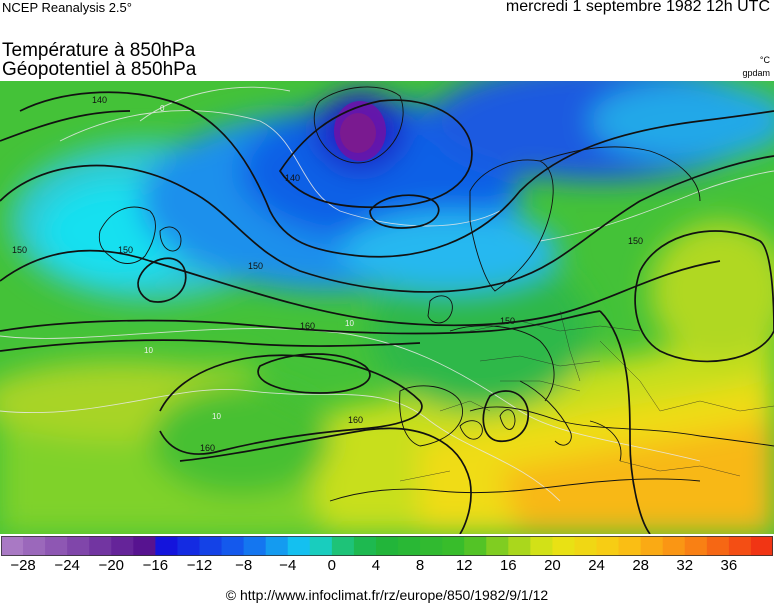 This screenshot has height=607, width=774. I want to click on temperature-colorbar, so click(387, 546).